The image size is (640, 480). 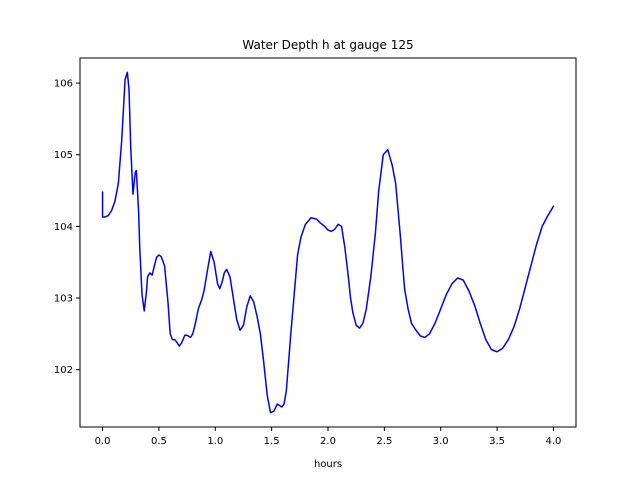 What do you see at coordinates (441, 441) in the screenshot?
I see `x-tick-label: 3.0` at bounding box center [441, 441].